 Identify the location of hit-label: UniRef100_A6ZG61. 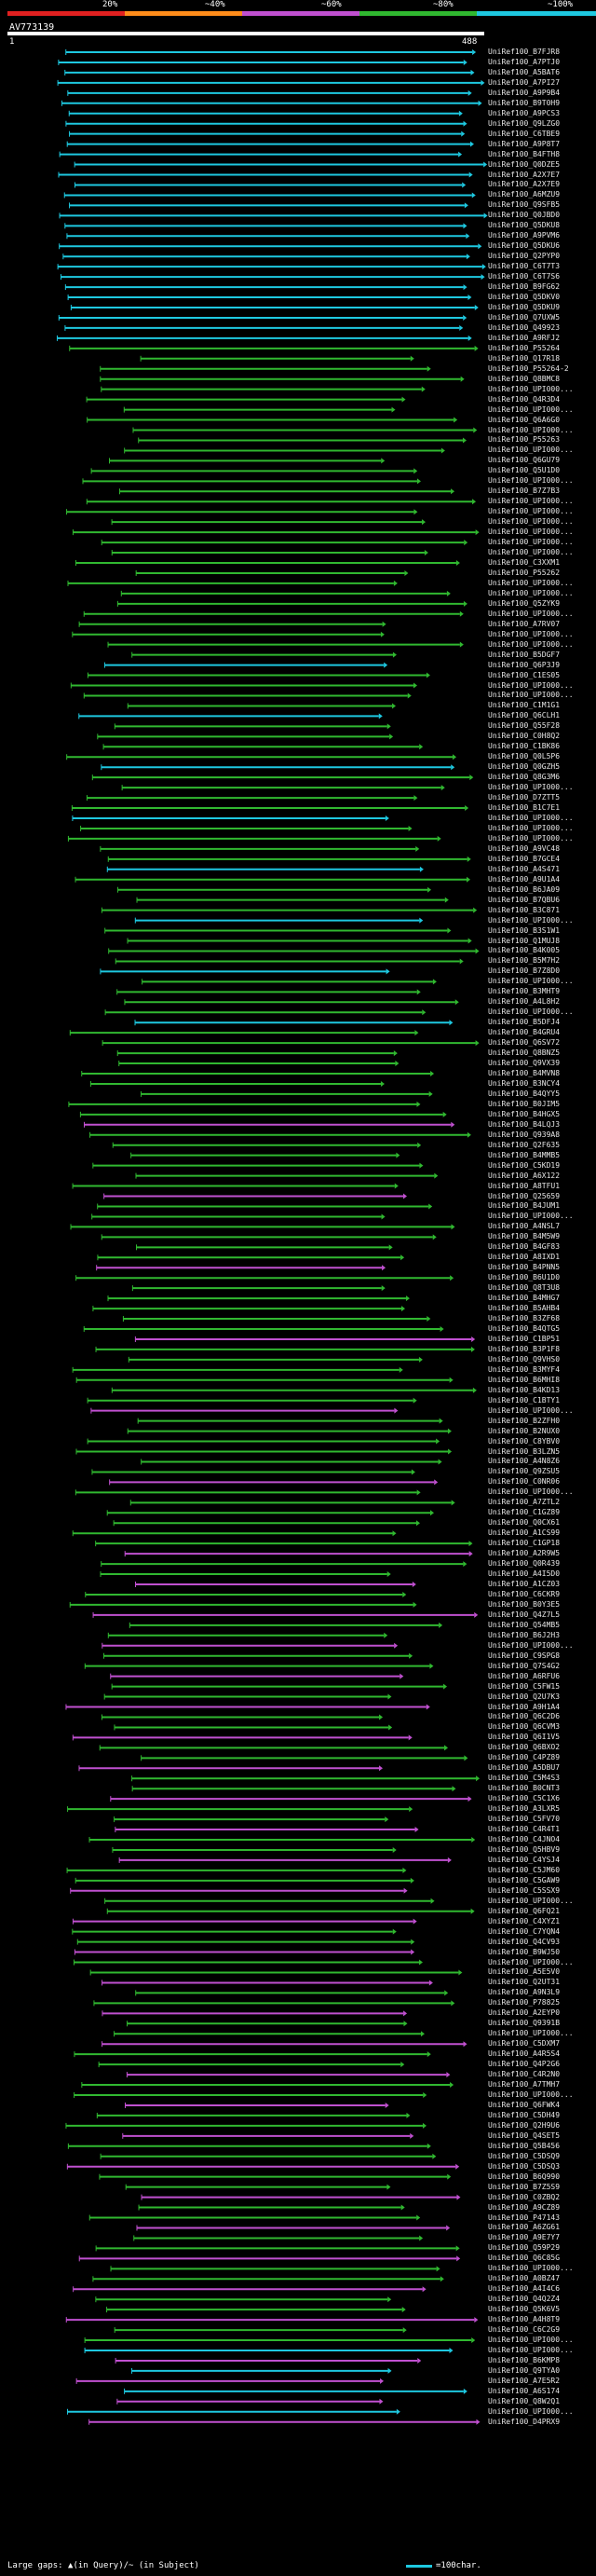
(524, 2227).